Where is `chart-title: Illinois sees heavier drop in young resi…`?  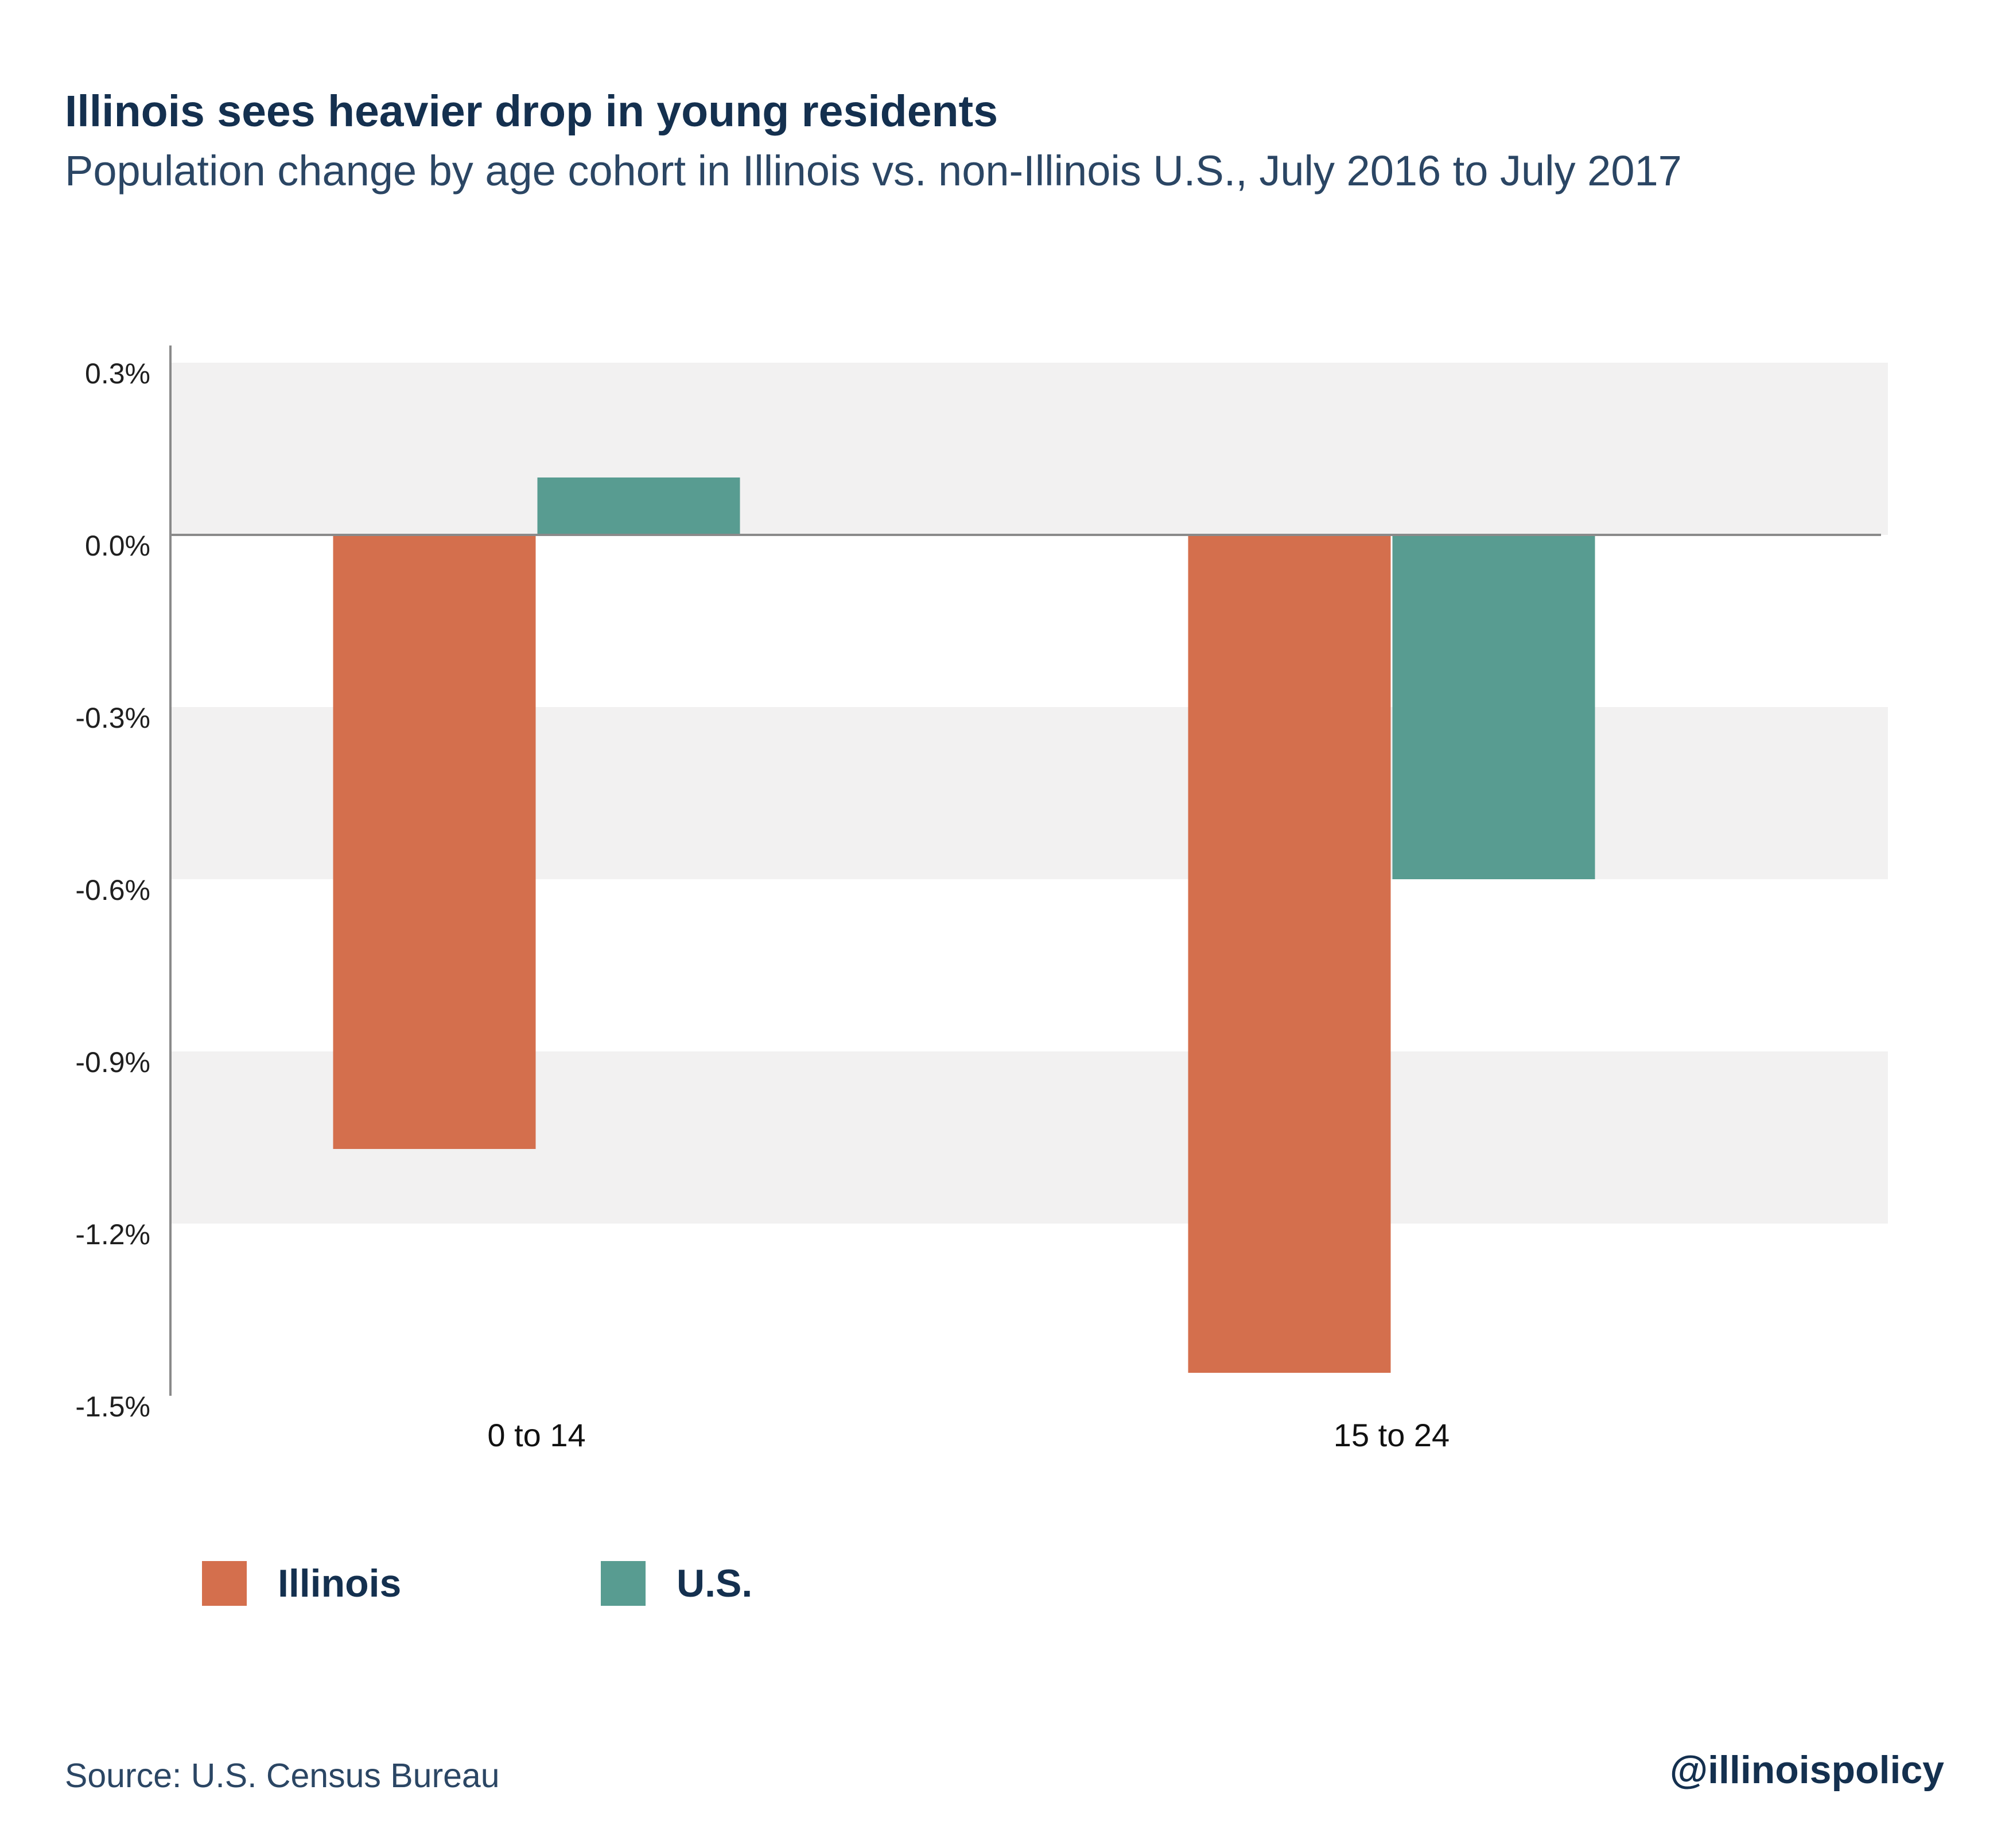 chart-title: Illinois sees heavier drop in young resi… is located at coordinates (531, 111).